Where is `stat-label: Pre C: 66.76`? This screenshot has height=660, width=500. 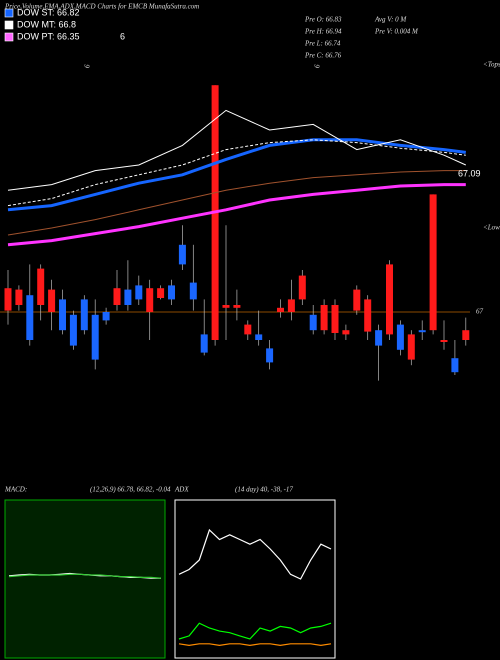 stat-label: Pre C: 66.76 is located at coordinates (323, 56).